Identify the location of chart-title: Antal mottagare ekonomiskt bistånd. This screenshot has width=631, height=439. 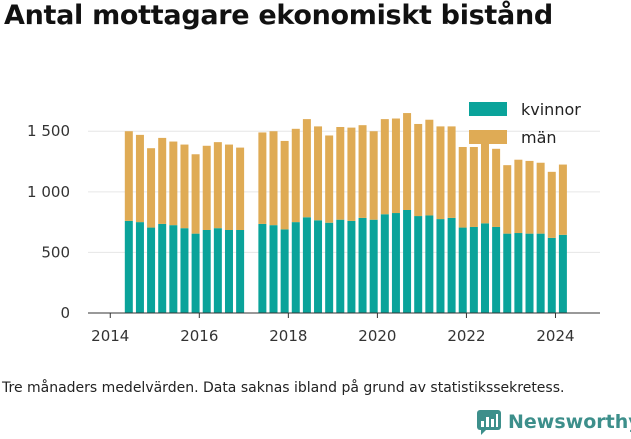
(278, 15).